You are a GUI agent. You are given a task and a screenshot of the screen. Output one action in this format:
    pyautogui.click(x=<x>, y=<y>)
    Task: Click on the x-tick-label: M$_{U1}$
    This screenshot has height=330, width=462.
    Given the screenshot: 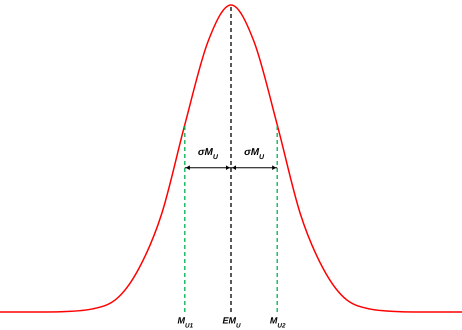 What is the action you would take?
    pyautogui.click(x=186, y=322)
    